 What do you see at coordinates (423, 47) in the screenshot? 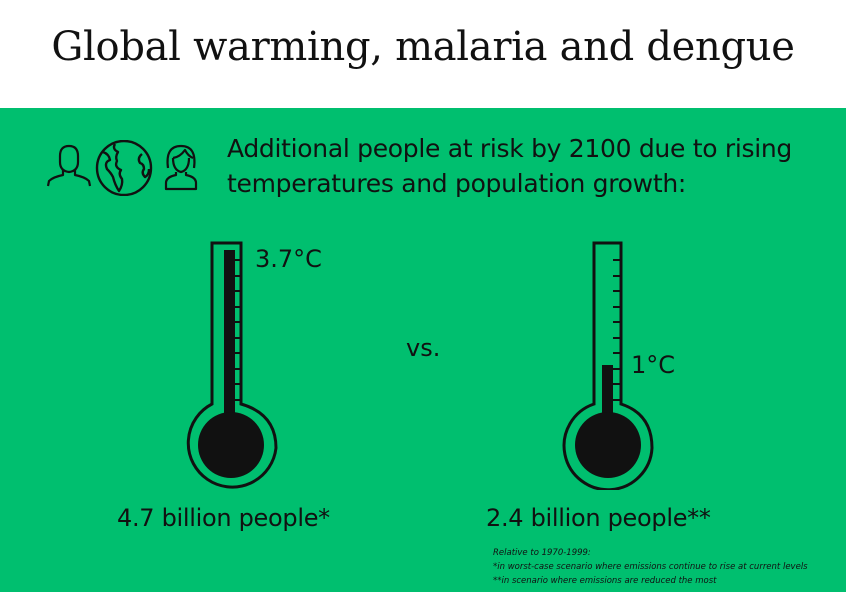
I see `page-title: Global warming, malaria and dengue` at bounding box center [423, 47].